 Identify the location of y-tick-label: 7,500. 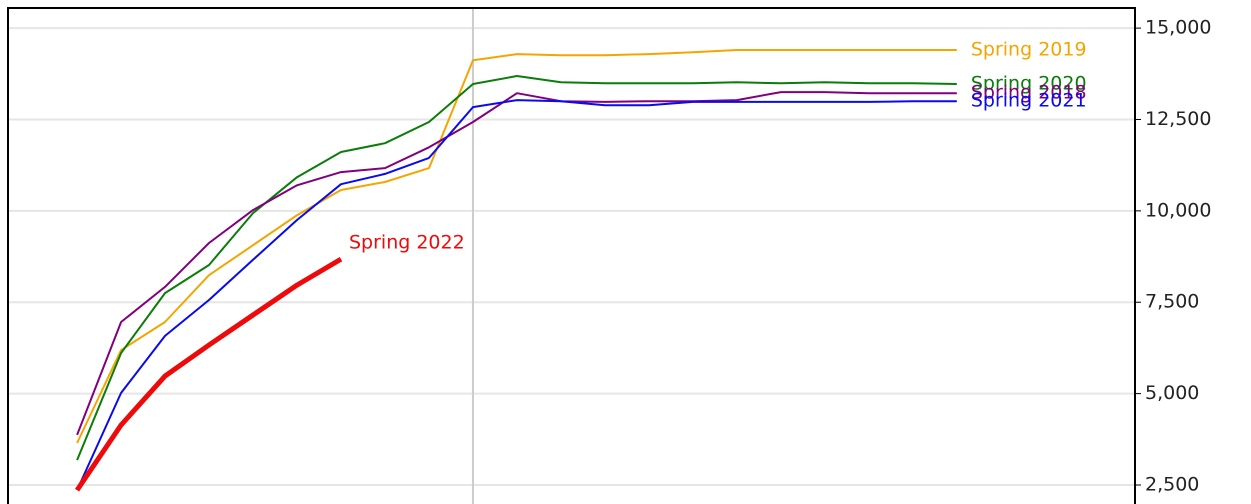
(1172, 302).